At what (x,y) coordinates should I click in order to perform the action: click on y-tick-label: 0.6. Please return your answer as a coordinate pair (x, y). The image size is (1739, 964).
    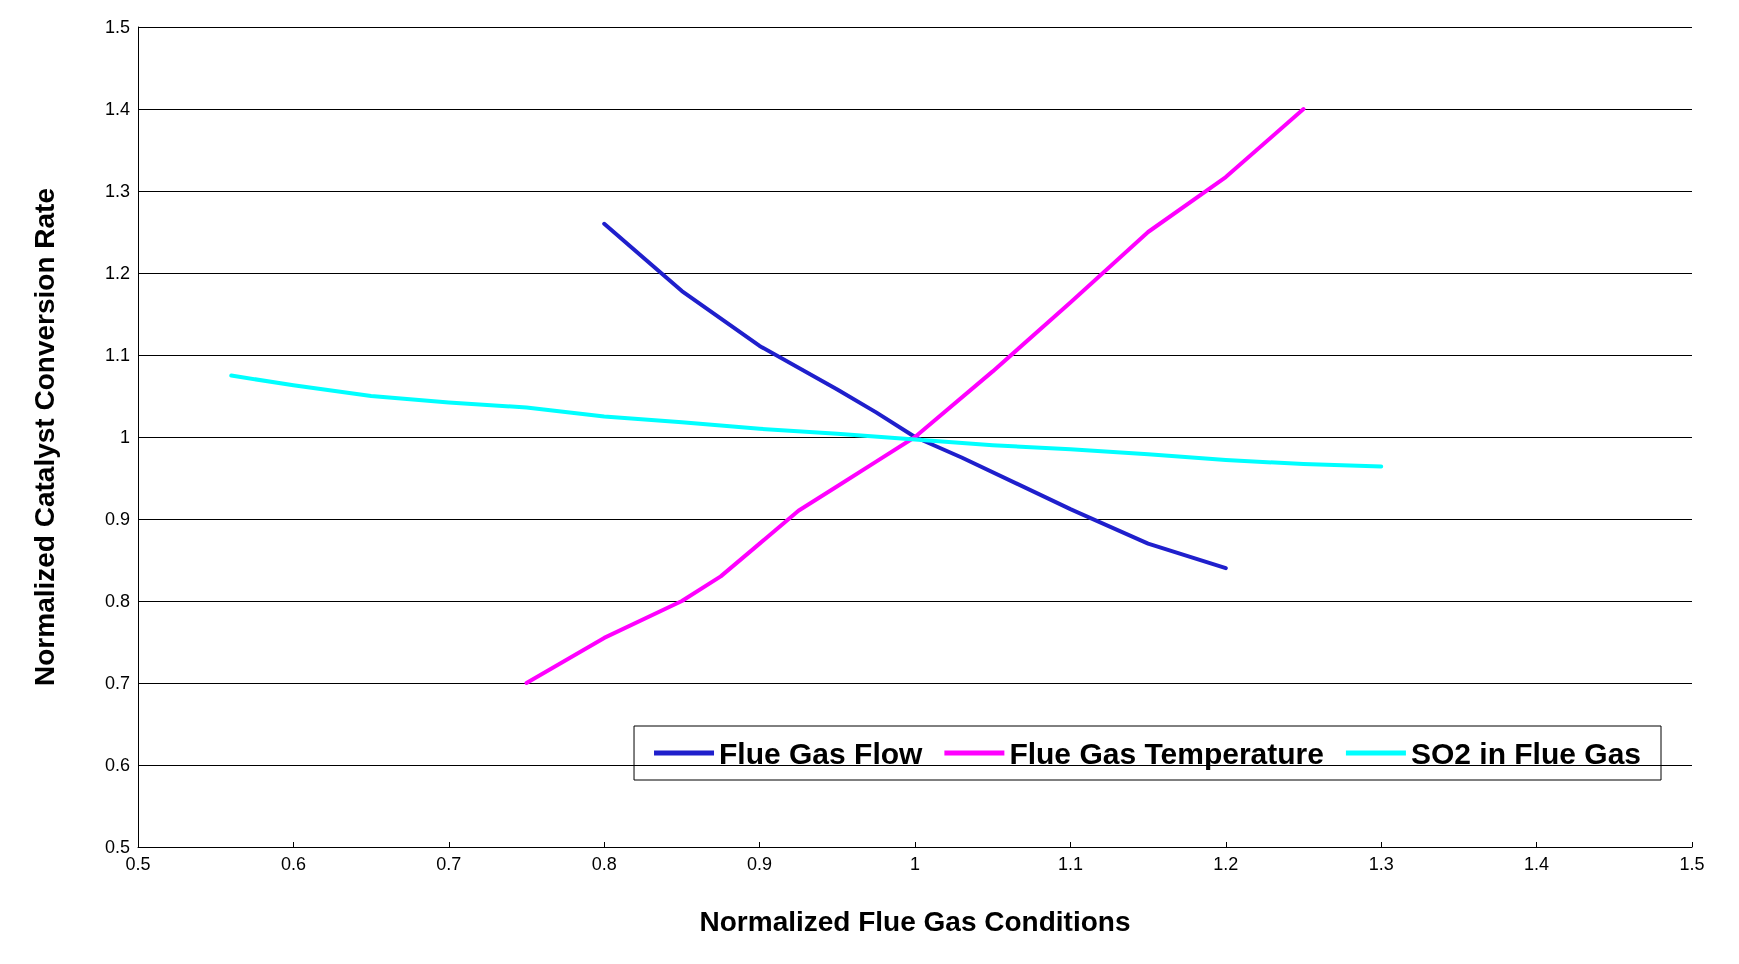
    Looking at the image, I should click on (117, 765).